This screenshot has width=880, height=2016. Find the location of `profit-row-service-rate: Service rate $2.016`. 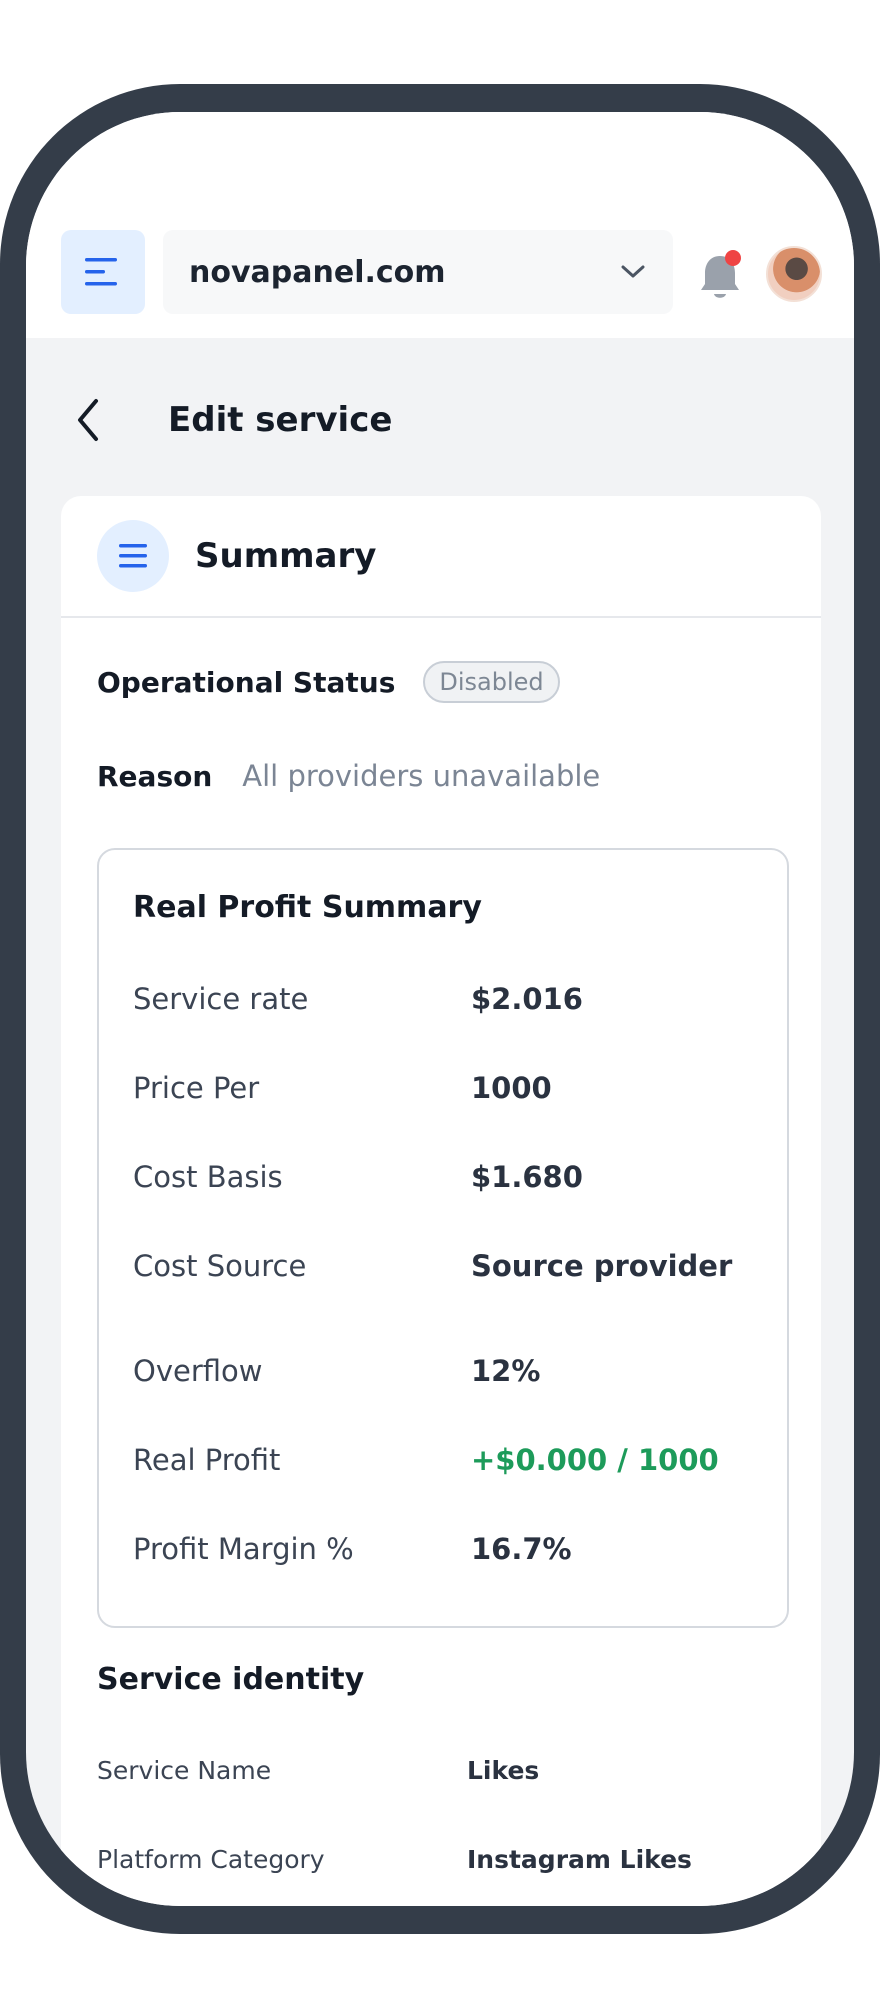

profit-row-service-rate: Service rate $2.016 is located at coordinates (443, 999).